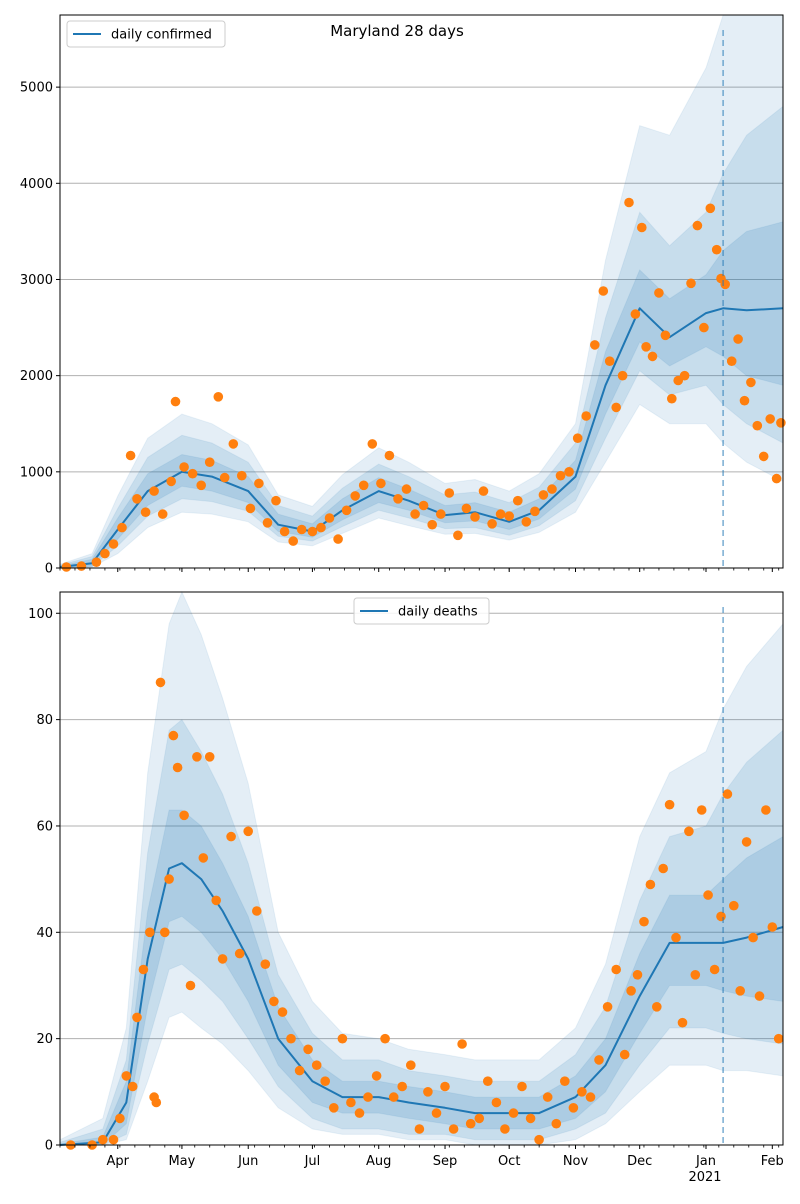  What do you see at coordinates (445, 1161) in the screenshot?
I see `deaths-x-tick-label: Sep` at bounding box center [445, 1161].